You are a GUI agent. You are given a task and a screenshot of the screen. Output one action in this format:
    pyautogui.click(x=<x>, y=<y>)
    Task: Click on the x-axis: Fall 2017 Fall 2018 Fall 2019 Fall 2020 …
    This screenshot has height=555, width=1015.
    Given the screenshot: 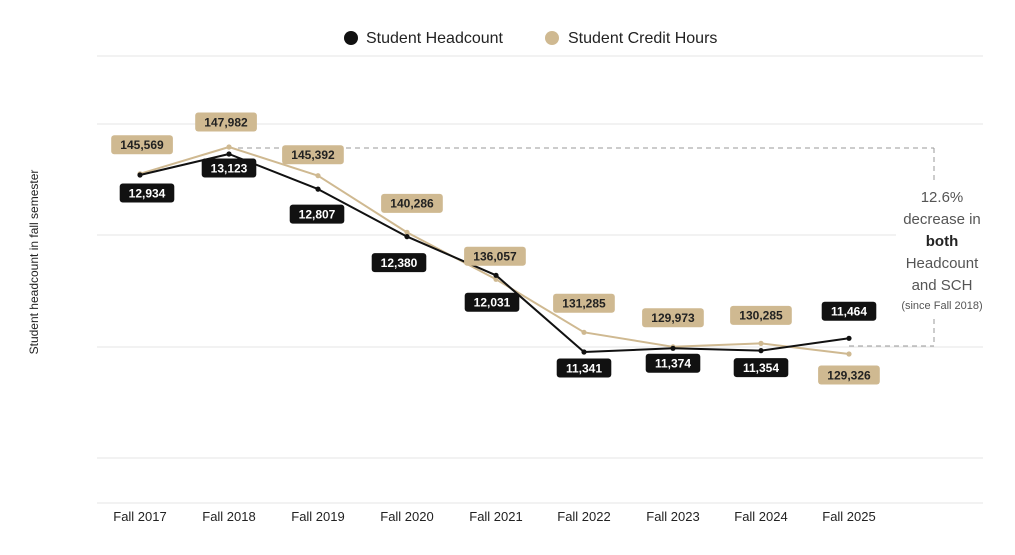 What is the action you would take?
    pyautogui.click(x=494, y=516)
    